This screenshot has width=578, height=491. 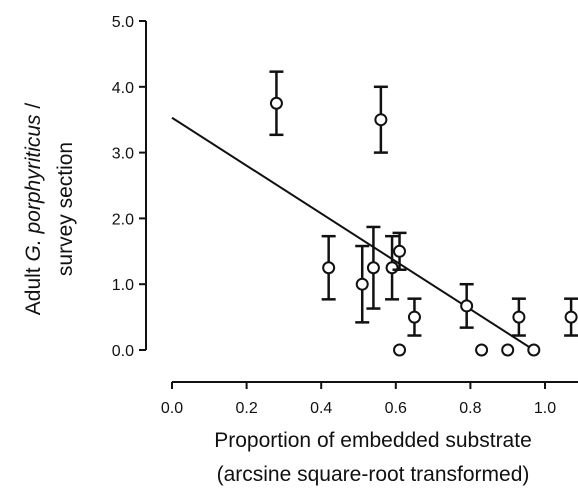 What do you see at coordinates (123, 285) in the screenshot?
I see `y-tick-label: 1.0` at bounding box center [123, 285].